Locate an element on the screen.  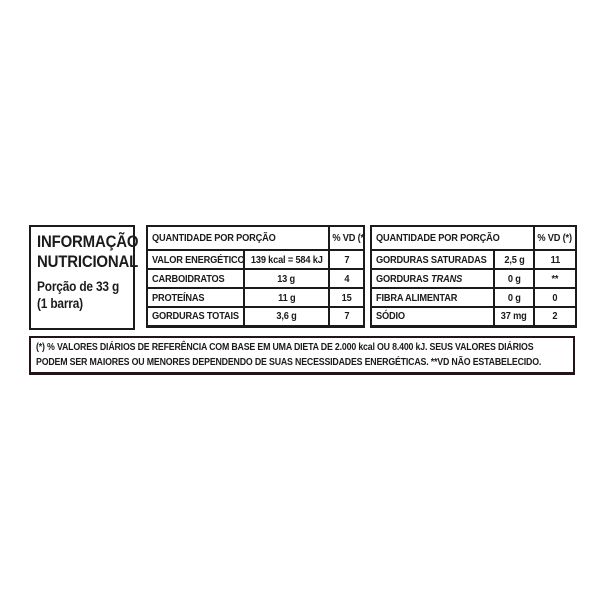
nutrition-title: INFORMAÇÃO NUTRICIONAL is located at coordinates (87, 252).